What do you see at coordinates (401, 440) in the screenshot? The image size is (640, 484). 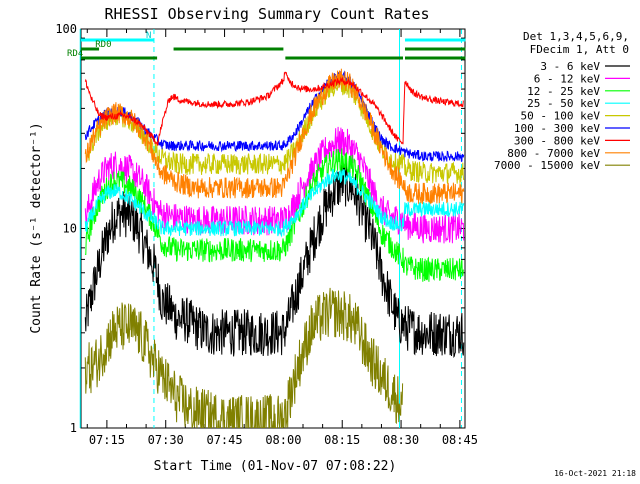 I see `x-tick-label-5: 08:30` at bounding box center [401, 440].